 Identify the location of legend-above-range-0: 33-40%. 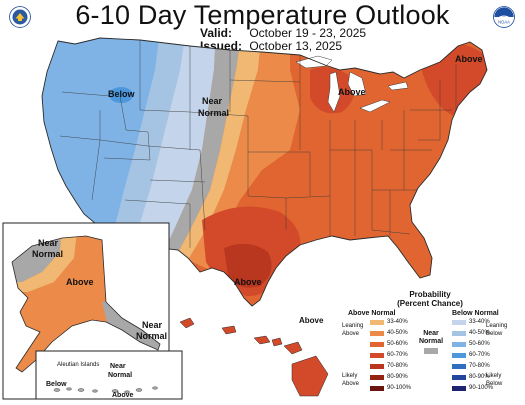
(397, 322).